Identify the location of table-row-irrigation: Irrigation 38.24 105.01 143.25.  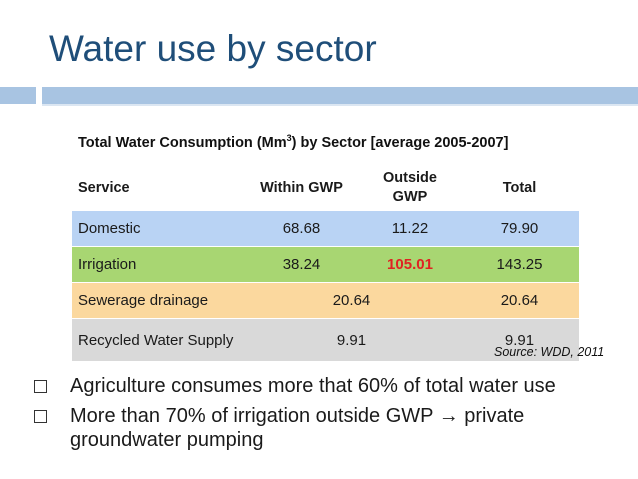
(325, 264).